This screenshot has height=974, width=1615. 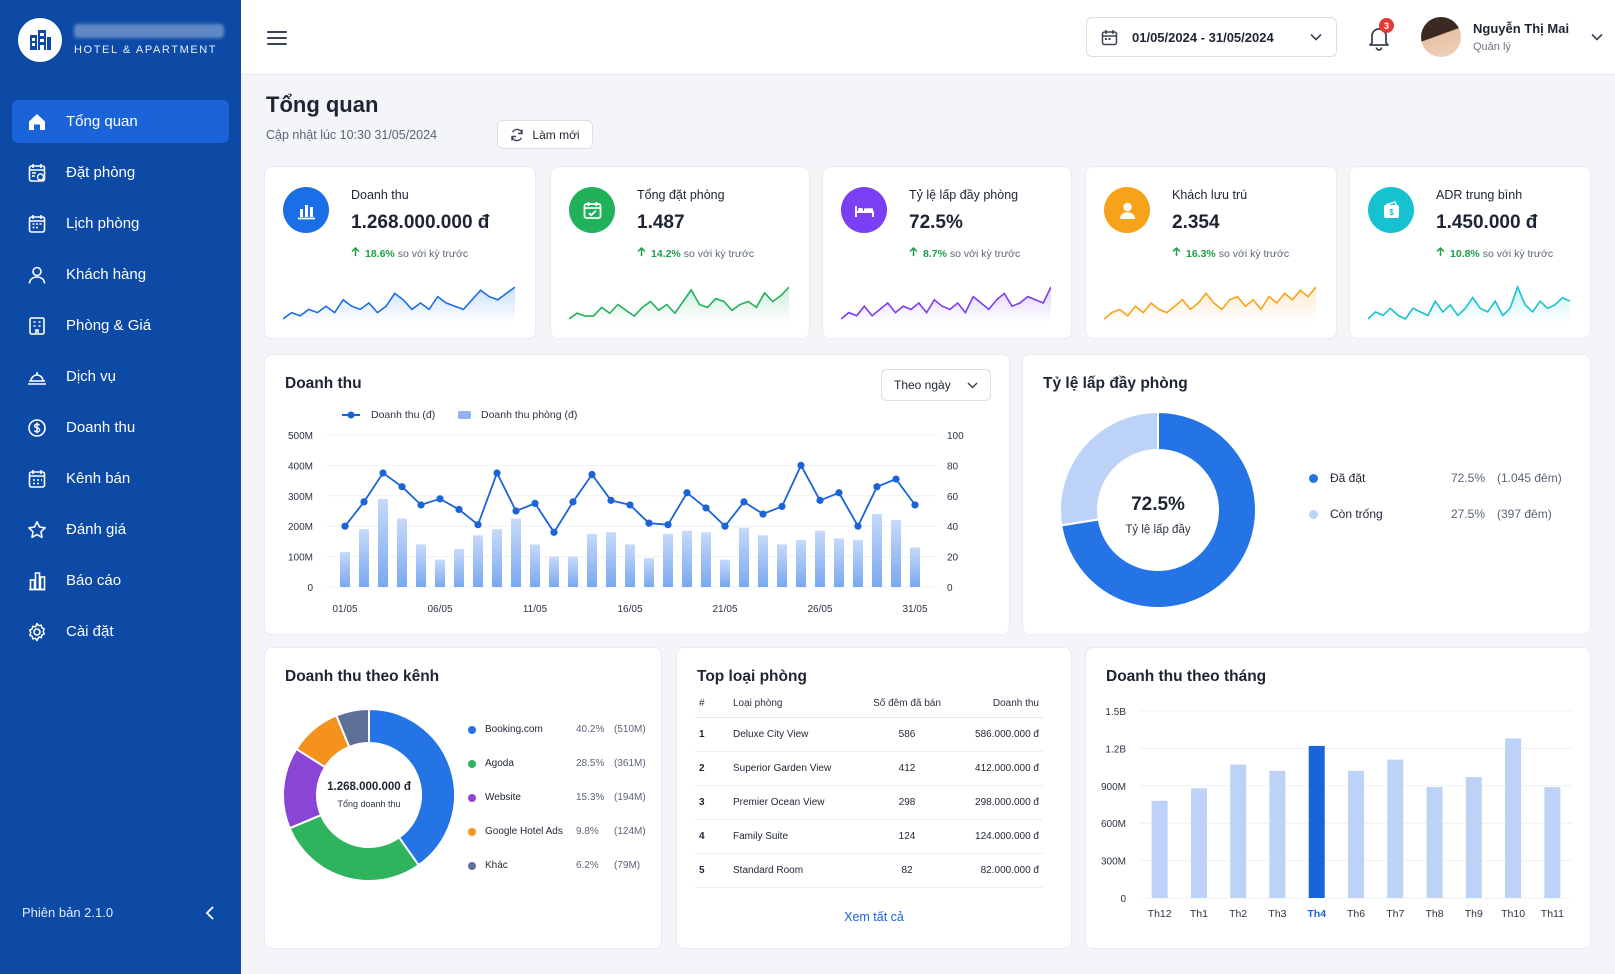 I want to click on legend-dot, so click(x=472, y=763).